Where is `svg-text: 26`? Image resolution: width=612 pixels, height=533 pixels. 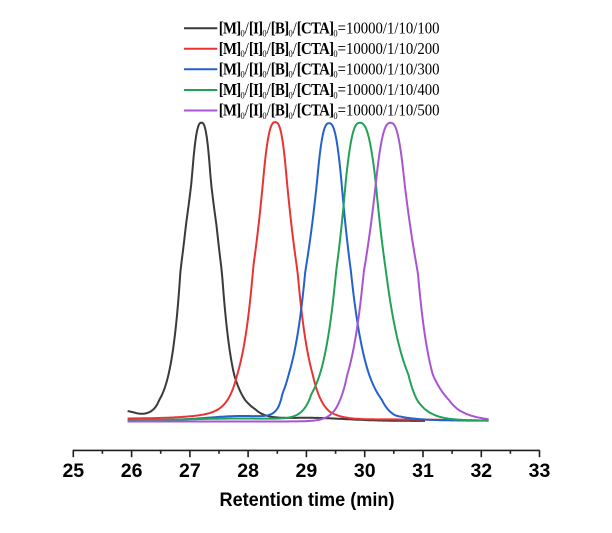 svg-text: 26 is located at coordinates (132, 471).